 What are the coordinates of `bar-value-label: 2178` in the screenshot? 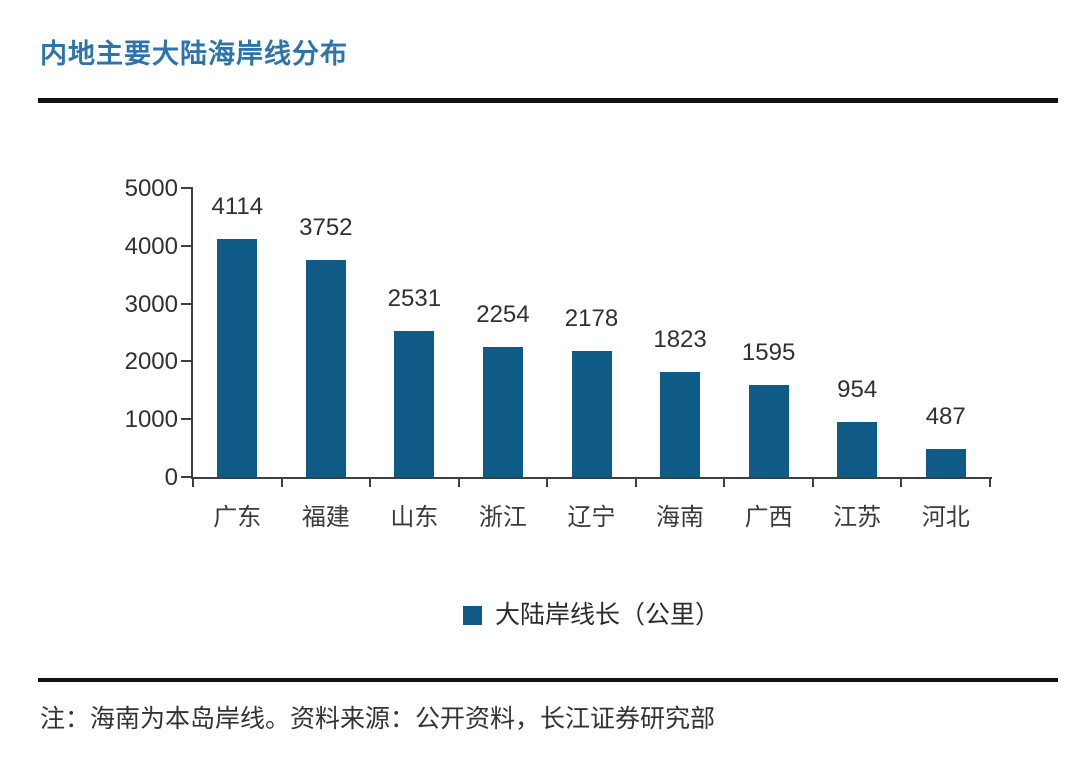 It's located at (591, 318).